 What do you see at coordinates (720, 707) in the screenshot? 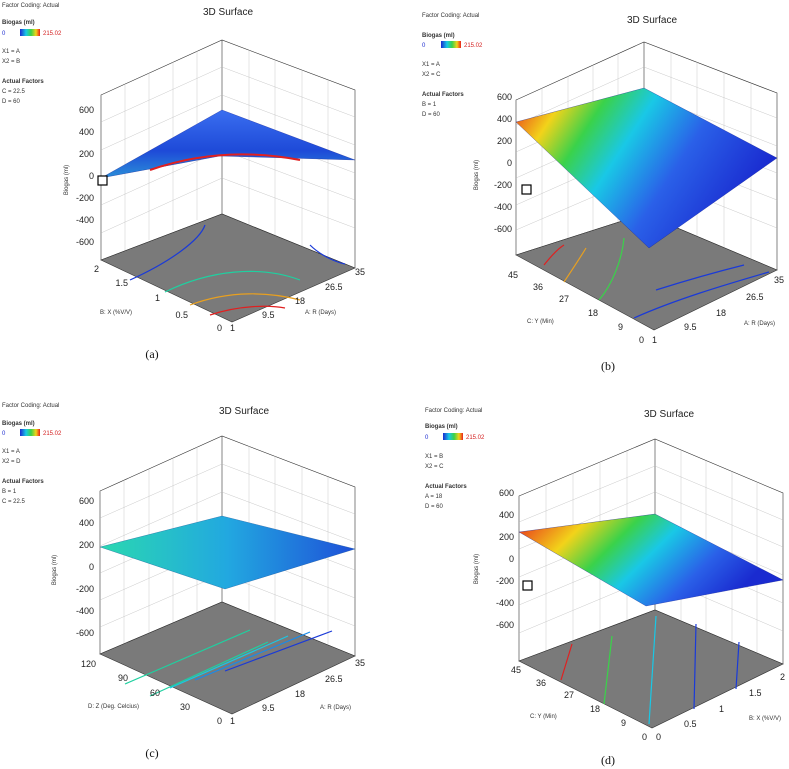
I see `right-axis-ticks: 0 0.5 1 1.5 2` at bounding box center [720, 707].